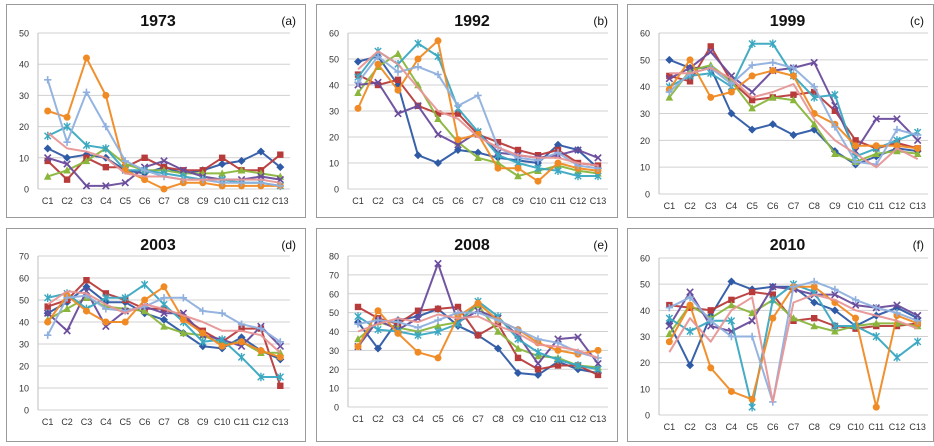 Image resolution: width=934 pixels, height=446 pixels. What do you see at coordinates (814, 427) in the screenshot?
I see `x-tick-label: C8` at bounding box center [814, 427].